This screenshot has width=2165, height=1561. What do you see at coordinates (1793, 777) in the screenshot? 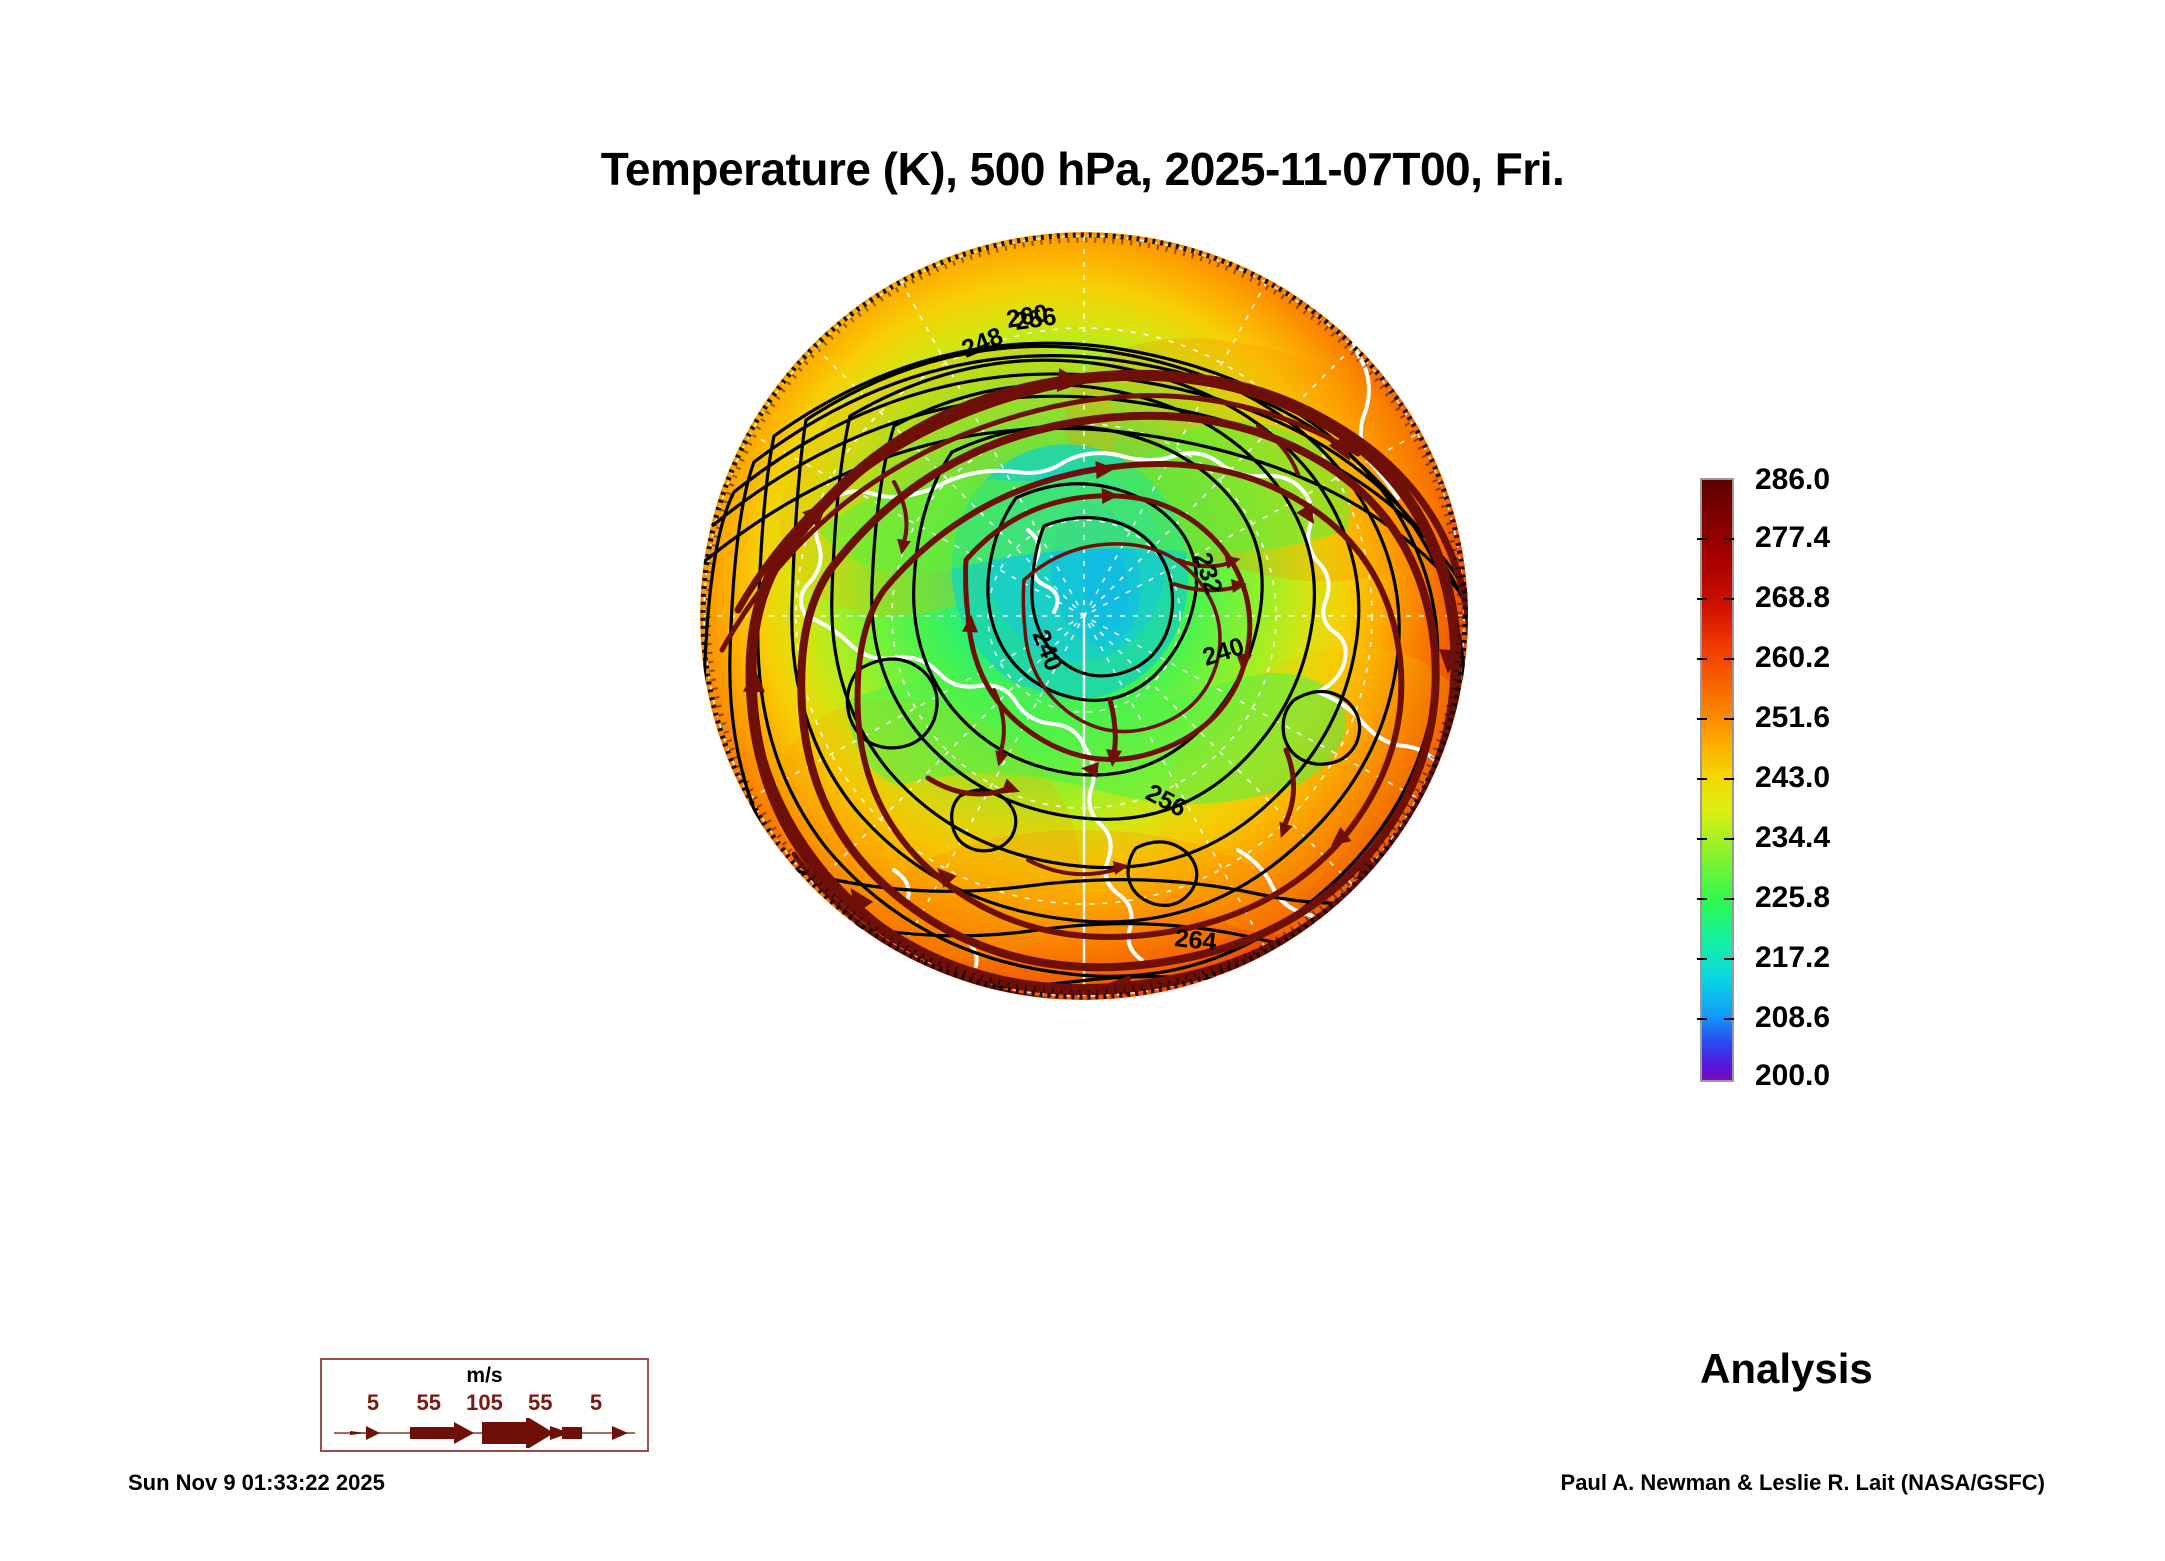
I see `colorbar-label: 243.0` at bounding box center [1793, 777].